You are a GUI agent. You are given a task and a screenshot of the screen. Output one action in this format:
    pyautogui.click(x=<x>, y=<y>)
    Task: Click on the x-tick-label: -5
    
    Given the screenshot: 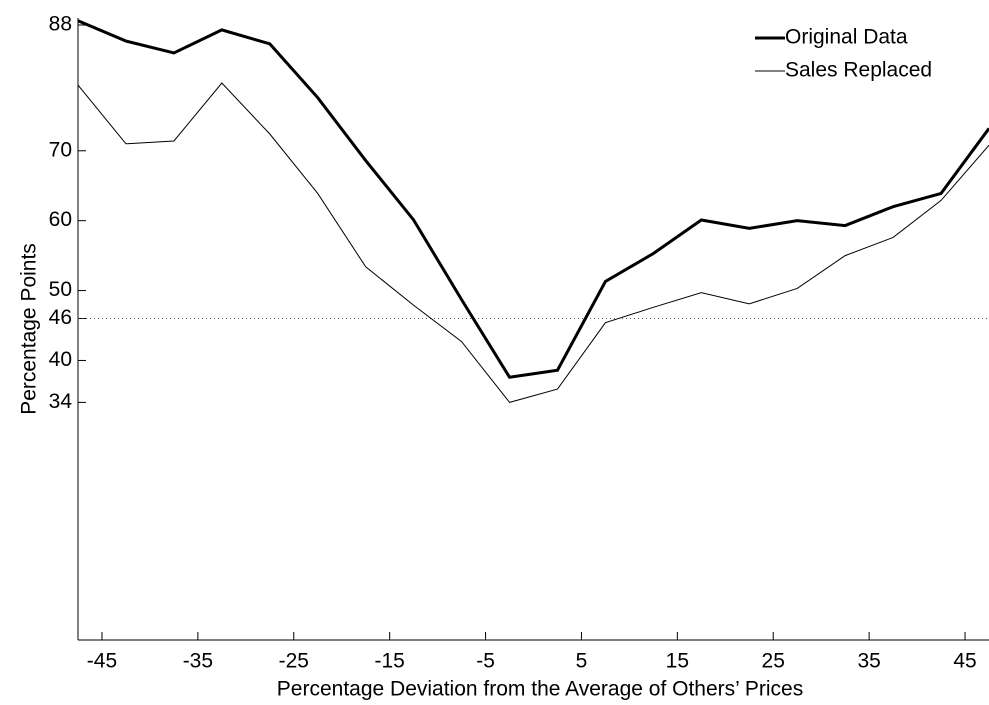 What is the action you would take?
    pyautogui.click(x=485, y=661)
    